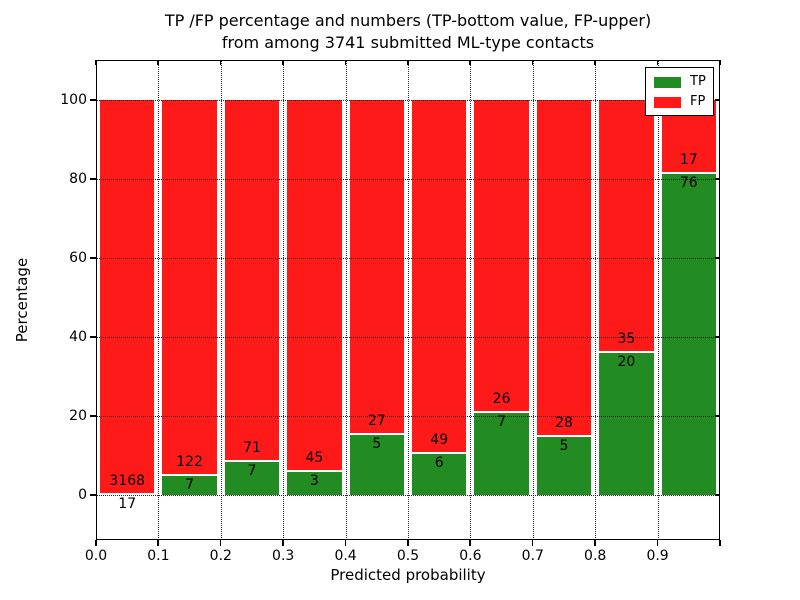  Describe the element at coordinates (376, 421) in the screenshot. I see `bar-label-fp-count: 27` at that location.